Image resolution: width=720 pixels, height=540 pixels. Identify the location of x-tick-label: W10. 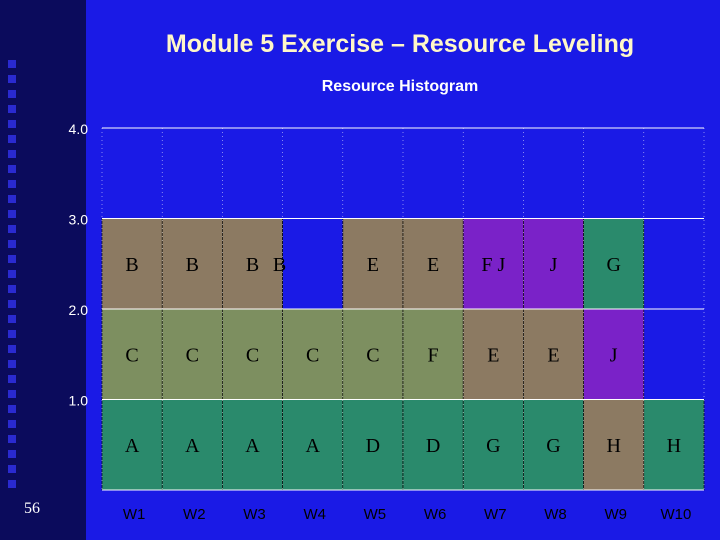
(675, 514).